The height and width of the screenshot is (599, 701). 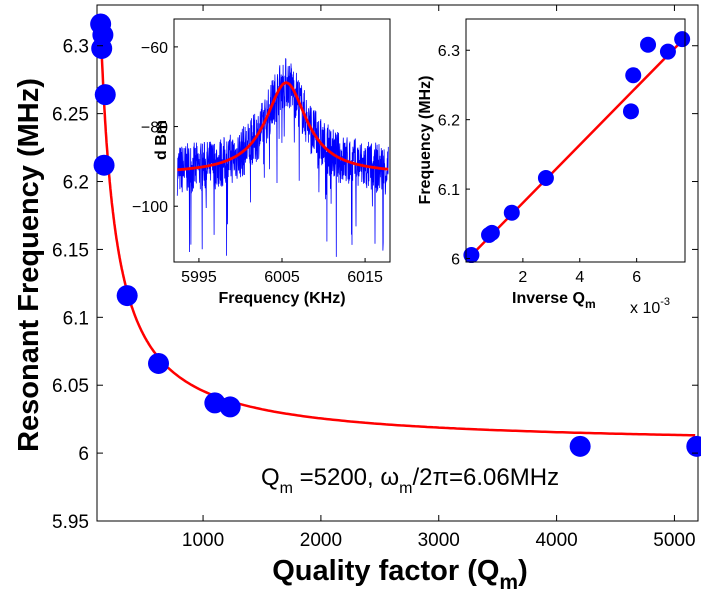 What do you see at coordinates (522, 277) in the screenshot?
I see `linear-x-tick-label: 2` at bounding box center [522, 277].